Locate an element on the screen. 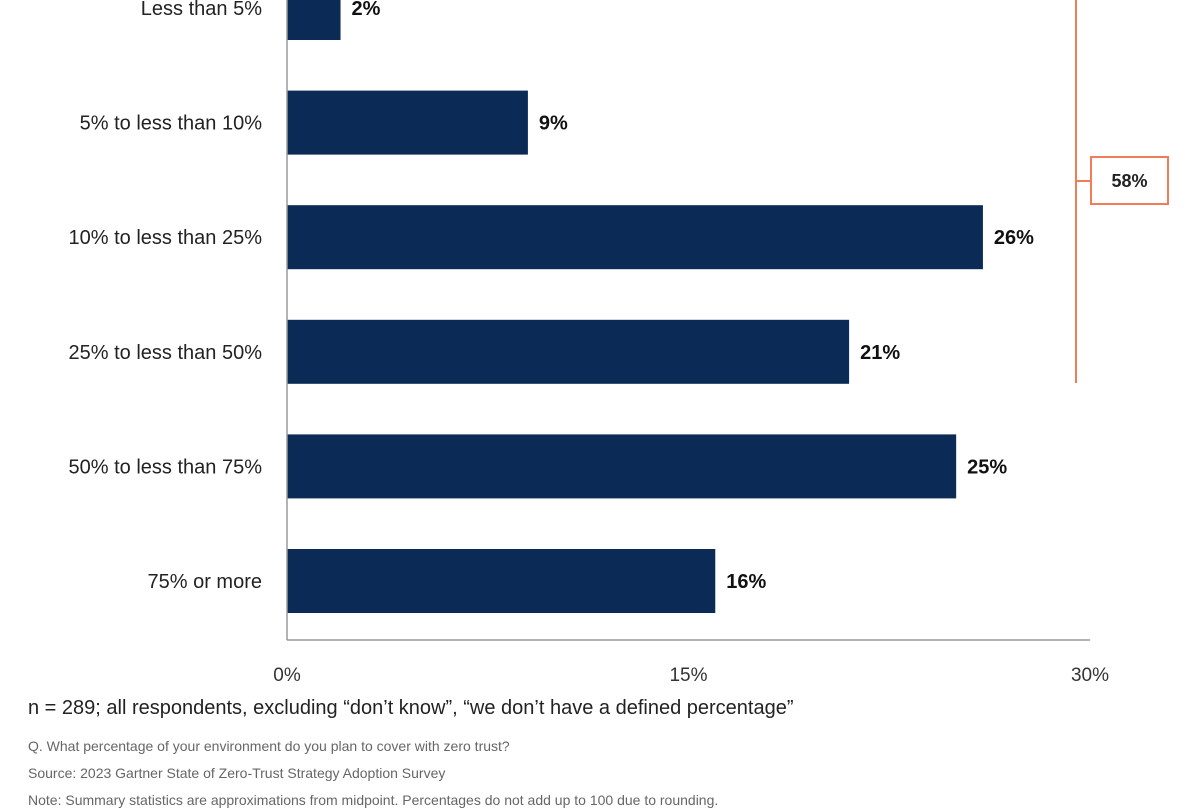 The height and width of the screenshot is (808, 1200). value-label: 9% is located at coordinates (553, 124).